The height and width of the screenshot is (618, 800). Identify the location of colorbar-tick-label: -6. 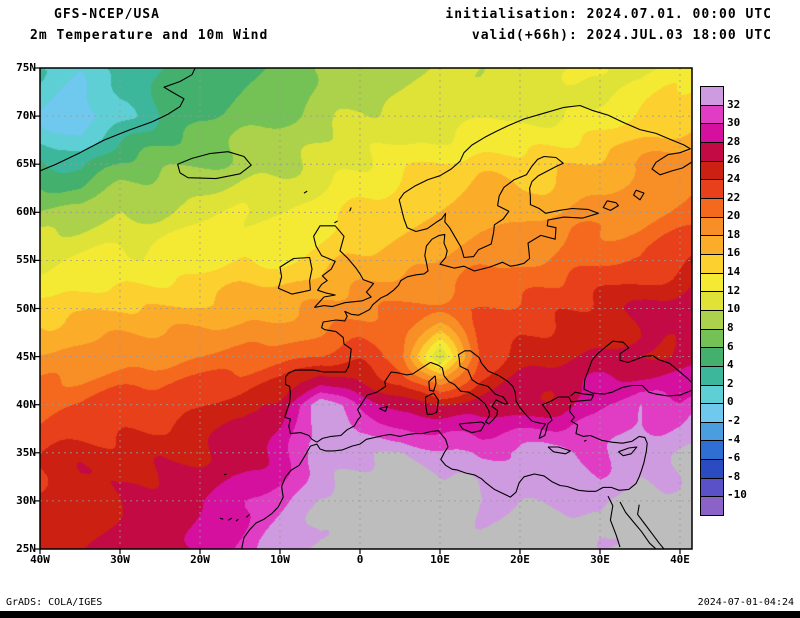
(734, 458).